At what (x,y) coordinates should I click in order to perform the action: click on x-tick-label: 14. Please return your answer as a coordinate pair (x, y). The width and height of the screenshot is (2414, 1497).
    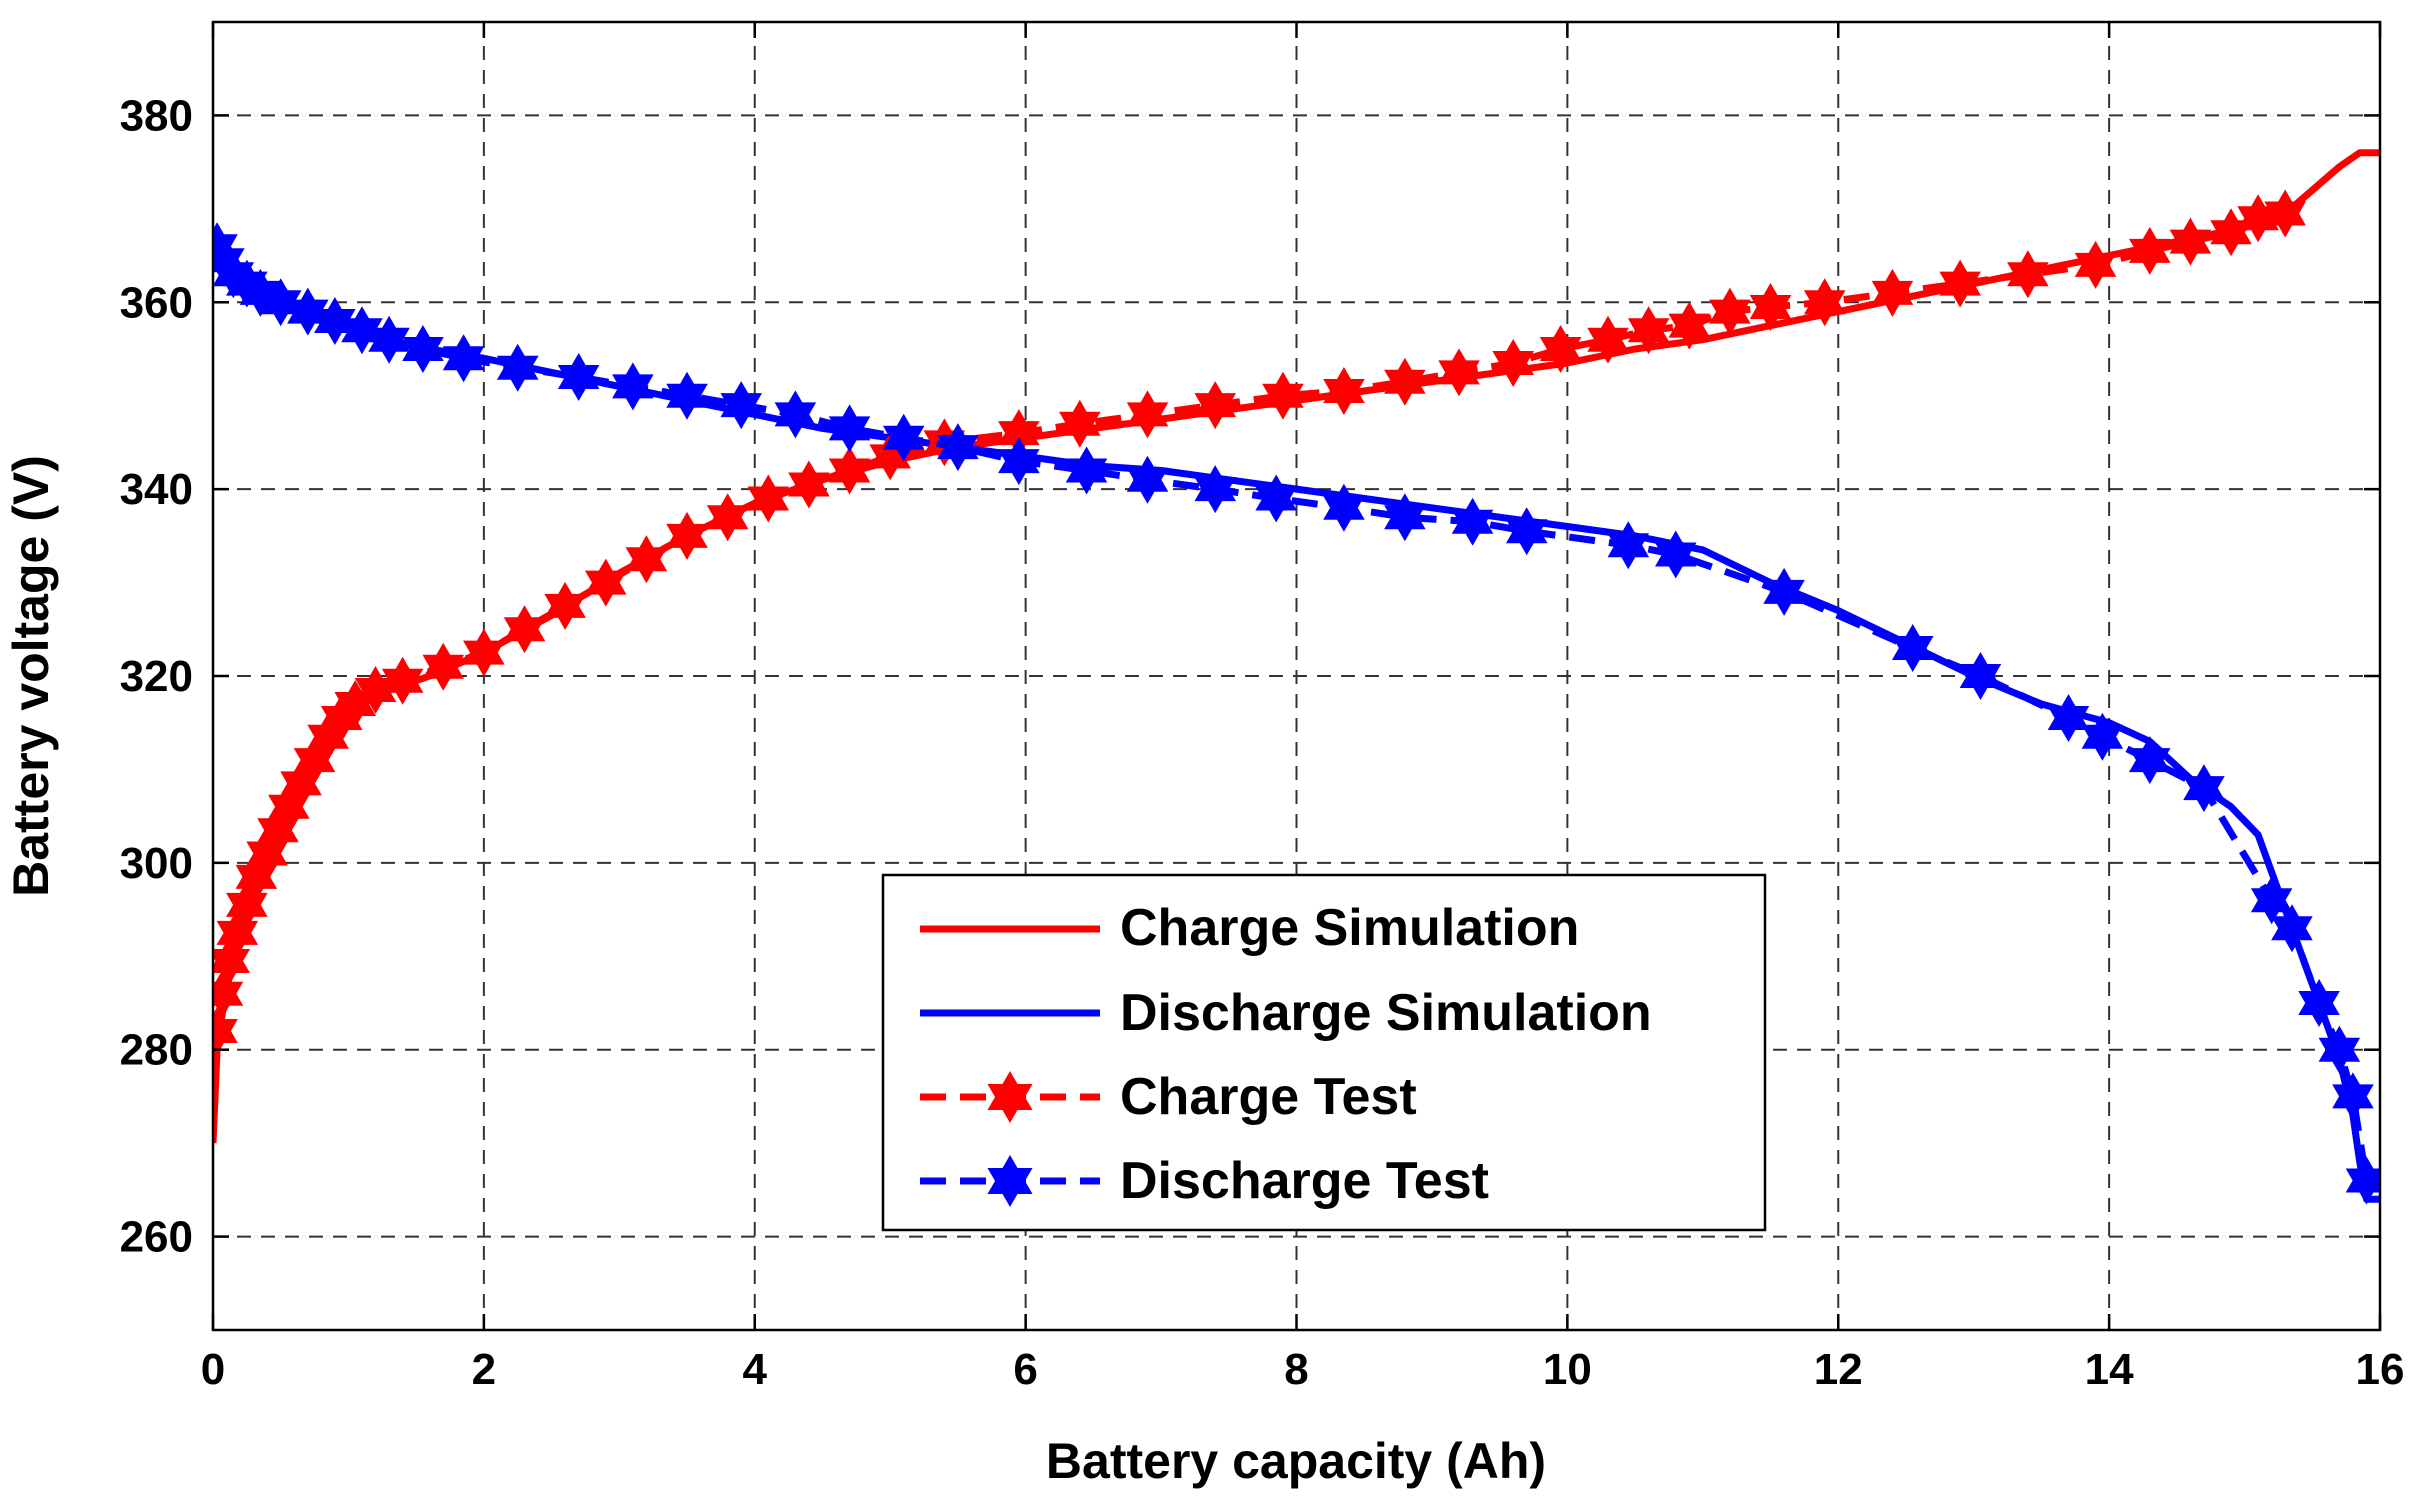
    Looking at the image, I should click on (2109, 1369).